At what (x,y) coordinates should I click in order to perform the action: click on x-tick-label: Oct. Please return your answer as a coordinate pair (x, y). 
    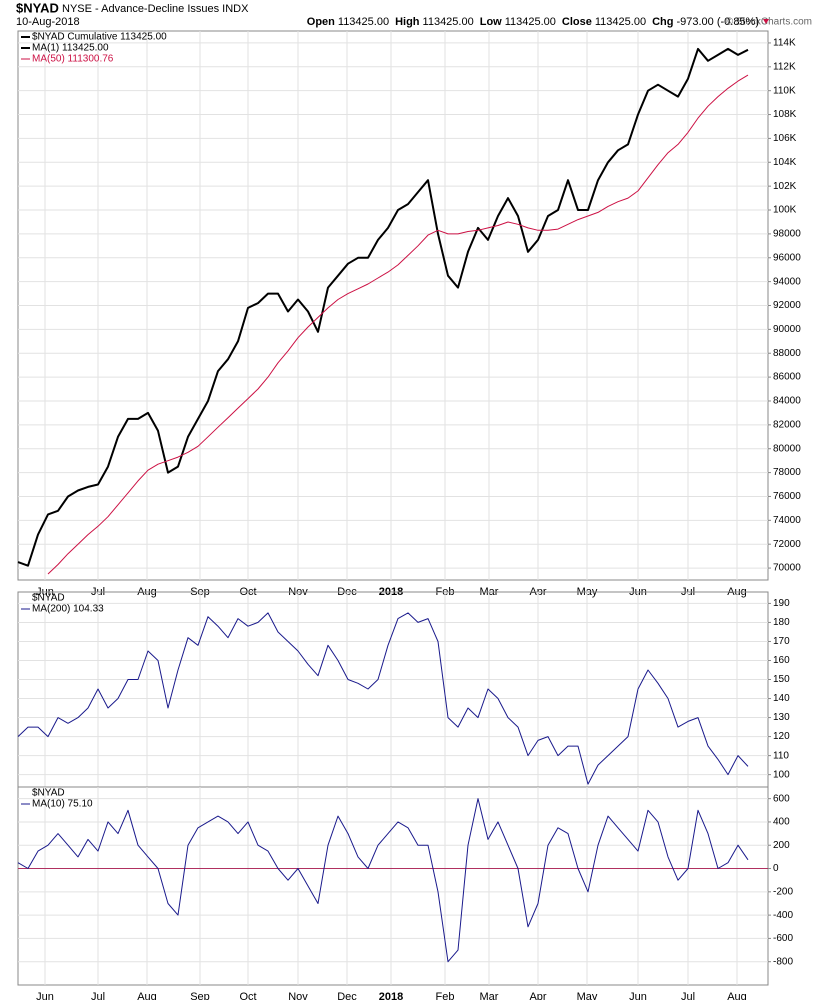
    Looking at the image, I should click on (247, 995).